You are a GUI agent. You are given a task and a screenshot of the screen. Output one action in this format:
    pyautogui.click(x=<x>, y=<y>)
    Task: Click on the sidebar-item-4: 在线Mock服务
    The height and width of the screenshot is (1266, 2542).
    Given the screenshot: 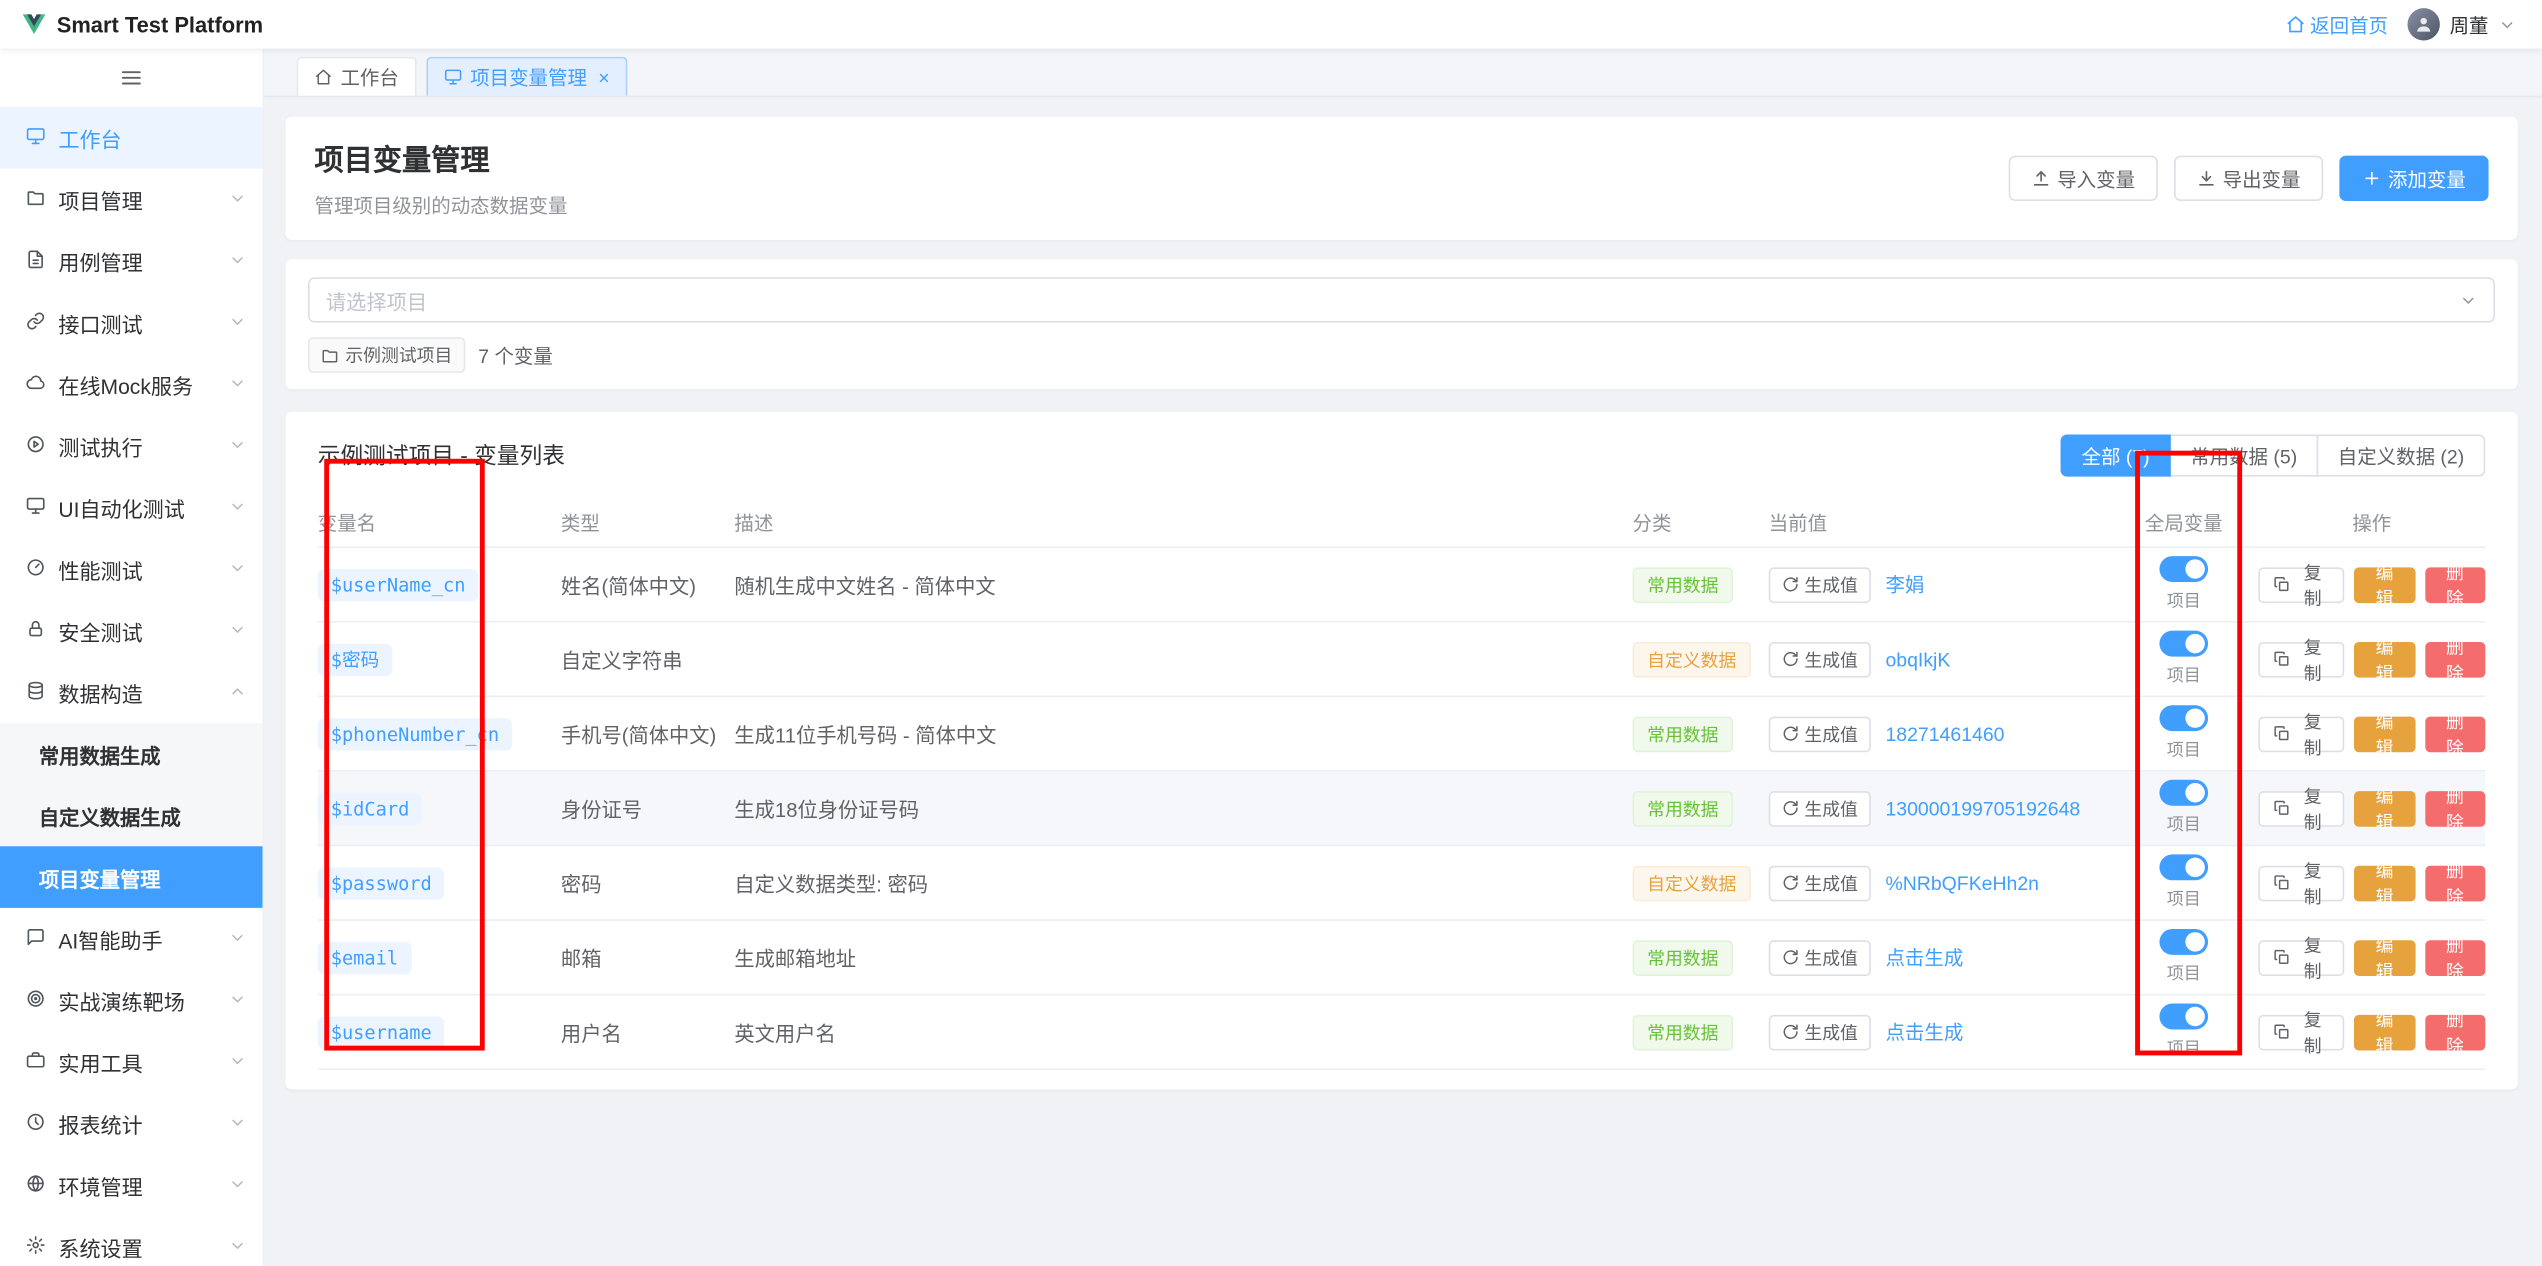 What is the action you would take?
    pyautogui.click(x=131, y=384)
    